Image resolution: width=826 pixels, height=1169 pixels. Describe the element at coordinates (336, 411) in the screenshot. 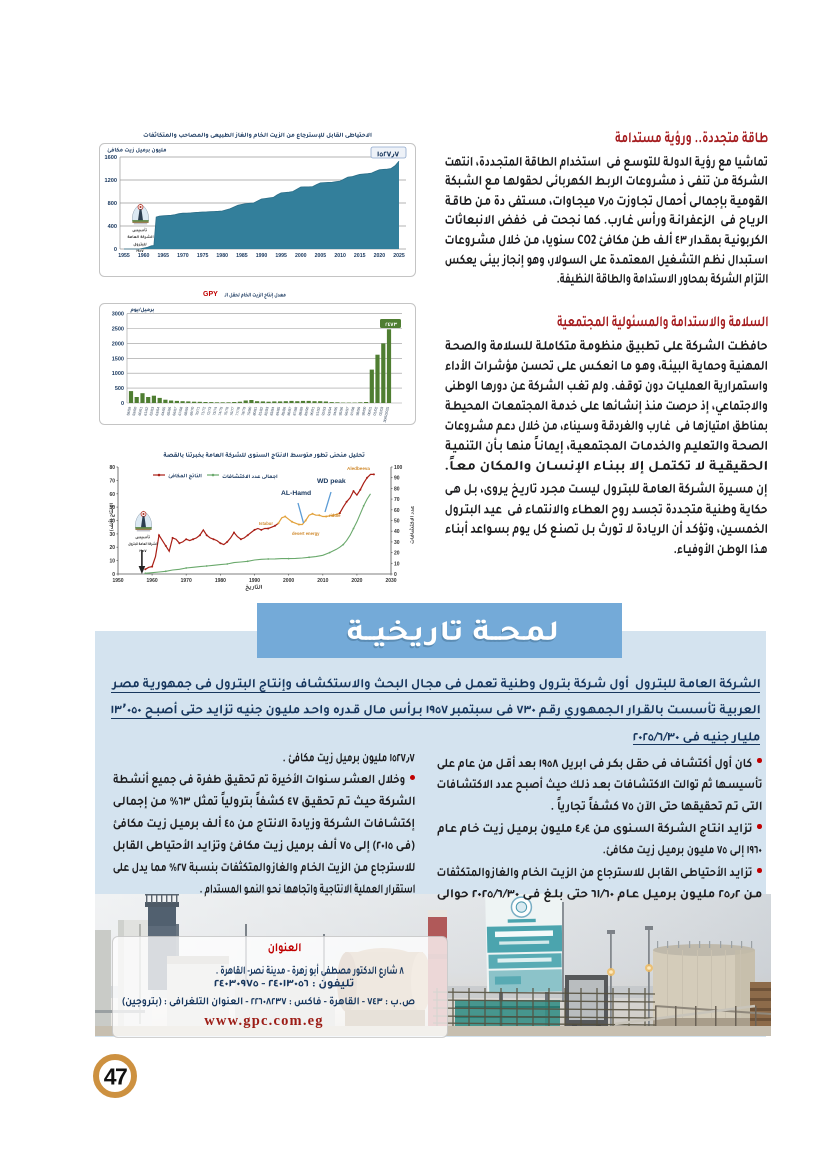

I see `svg-text: 94/95` at that location.